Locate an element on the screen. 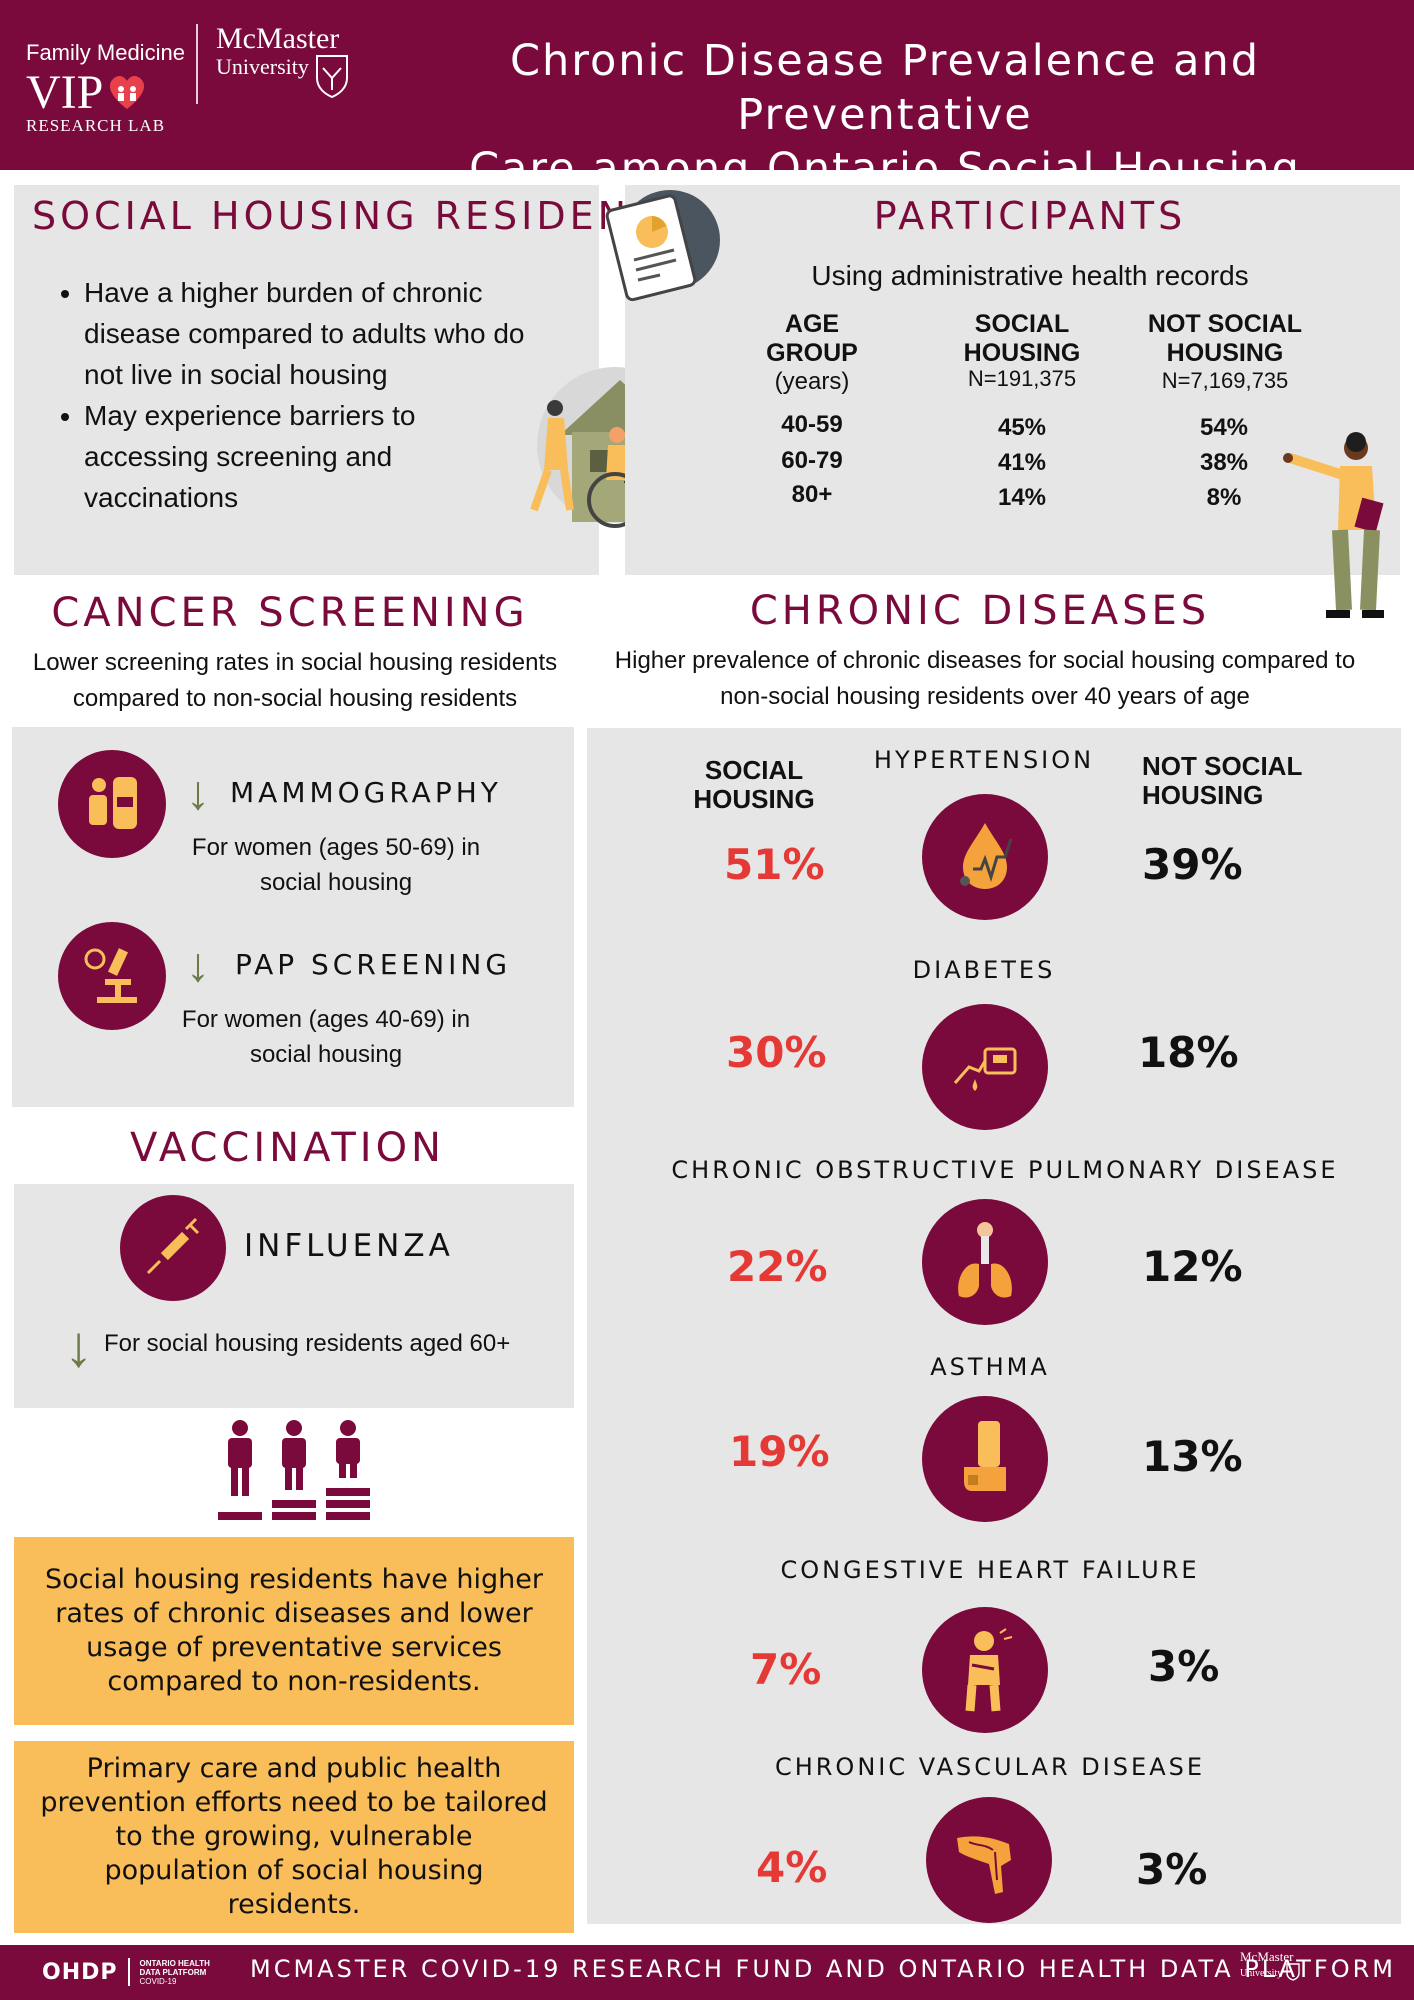 The width and height of the screenshot is (1414, 2000). ohdp-full-name: ONTARIO HEALTH DATA PLATFORM is located at coordinates (174, 1967).